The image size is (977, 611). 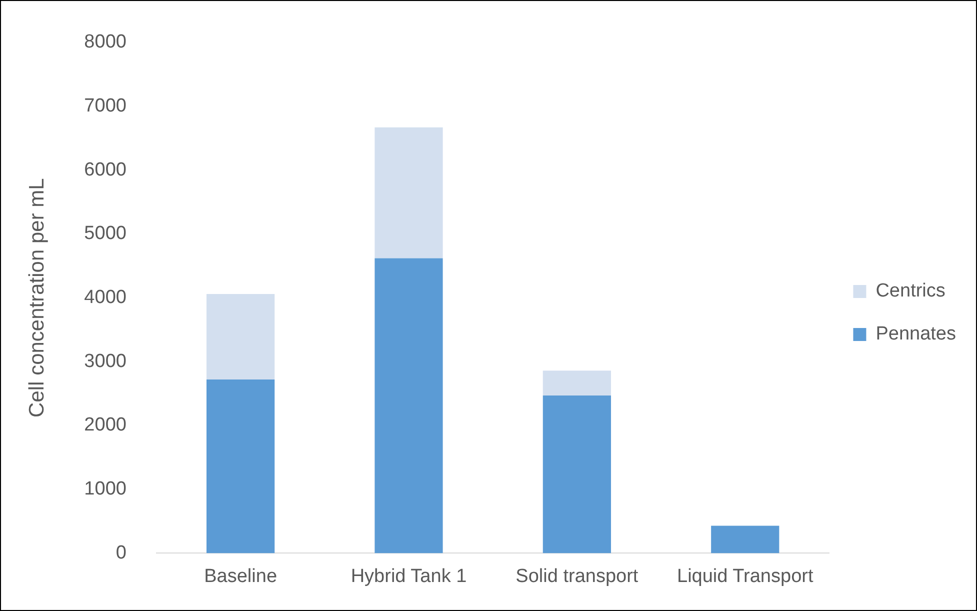 I want to click on y-tick-label: 2000, so click(x=105, y=425).